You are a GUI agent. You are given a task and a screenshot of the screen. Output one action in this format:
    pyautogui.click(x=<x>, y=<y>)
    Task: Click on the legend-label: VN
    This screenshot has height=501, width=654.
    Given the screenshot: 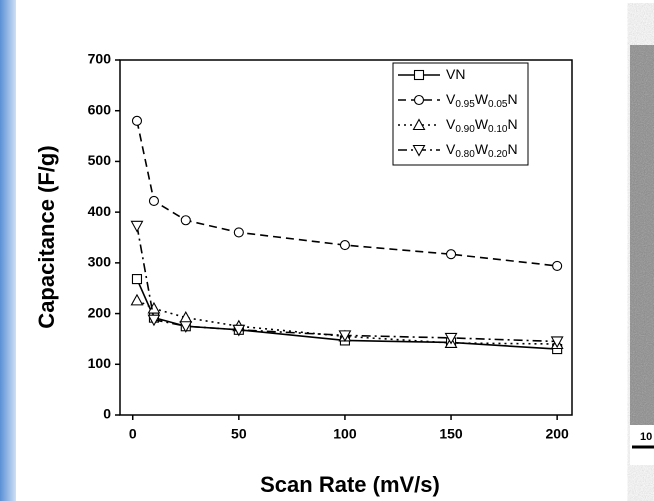 What is the action you would take?
    pyautogui.click(x=455, y=74)
    